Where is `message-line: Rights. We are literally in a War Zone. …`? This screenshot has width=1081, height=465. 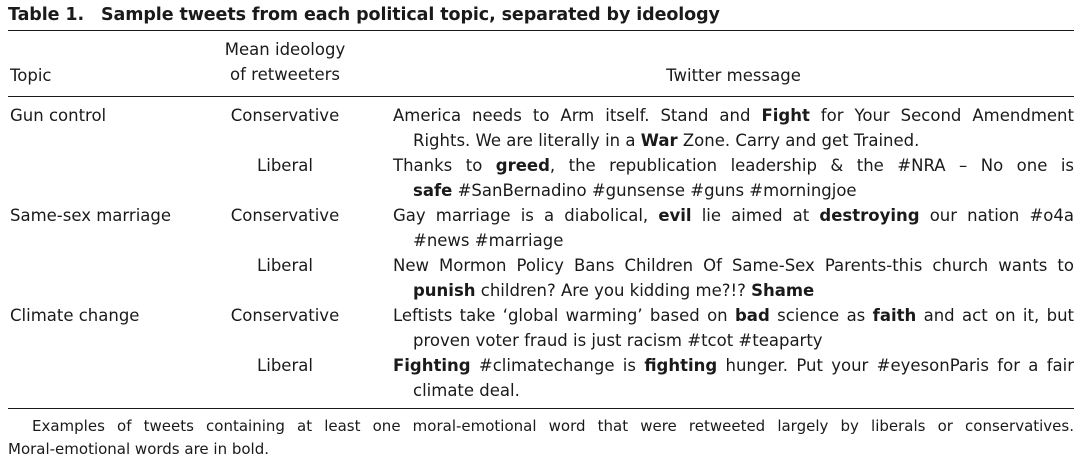
message-line: Rights. We are literally in a War Zone. … is located at coordinates (733, 140).